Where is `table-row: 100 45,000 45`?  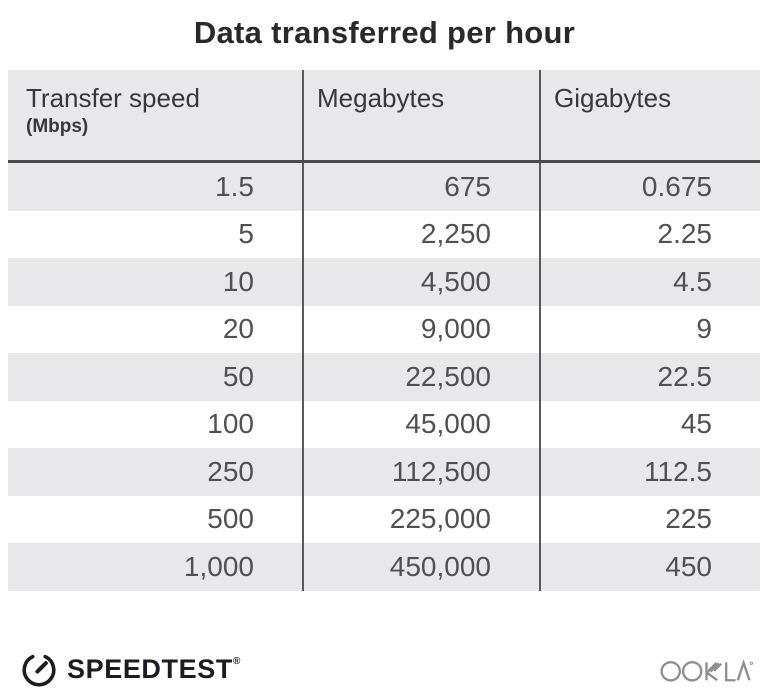 table-row: 100 45,000 45 is located at coordinates (384, 424).